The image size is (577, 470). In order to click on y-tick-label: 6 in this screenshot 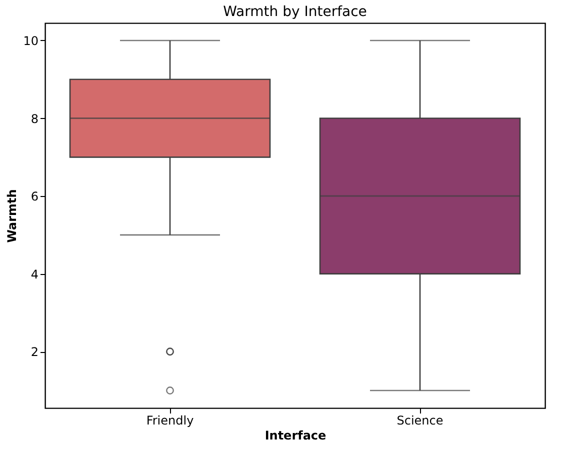, I will do `click(34, 197)`.